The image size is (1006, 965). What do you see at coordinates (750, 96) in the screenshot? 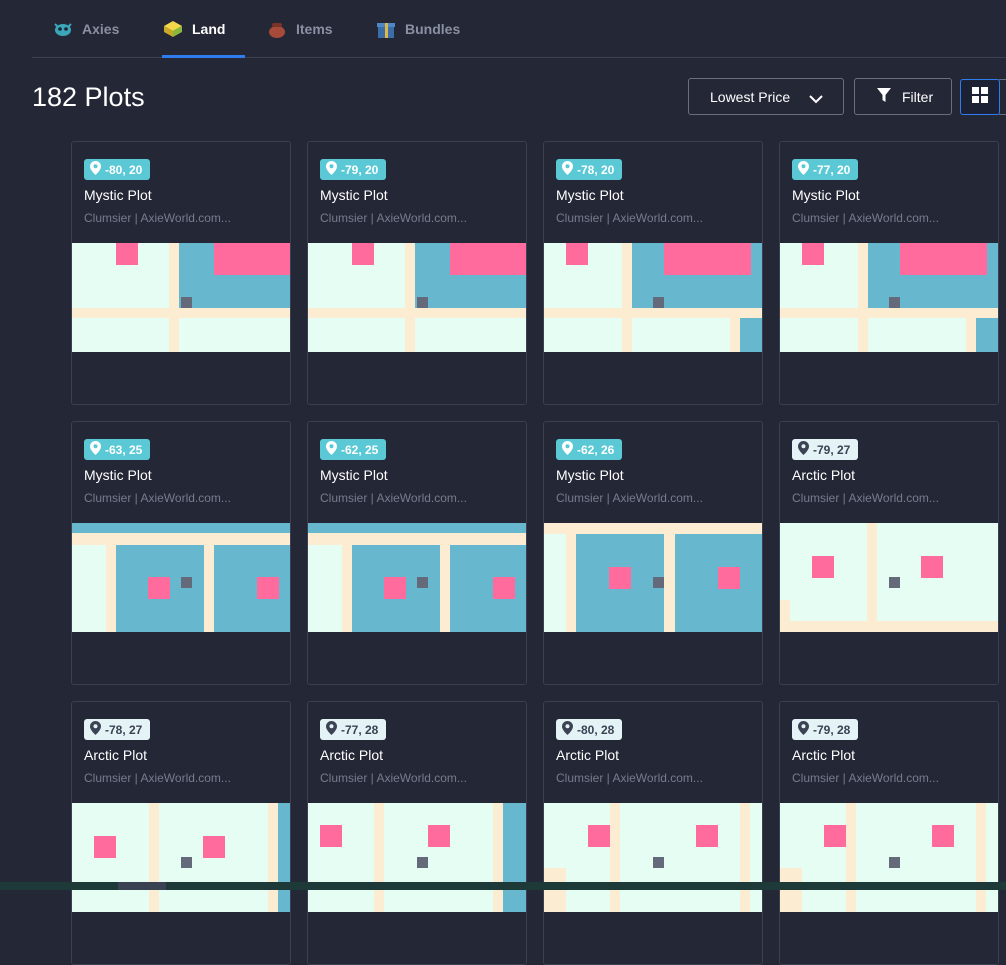
I see `sort-label: Lowest Price` at bounding box center [750, 96].